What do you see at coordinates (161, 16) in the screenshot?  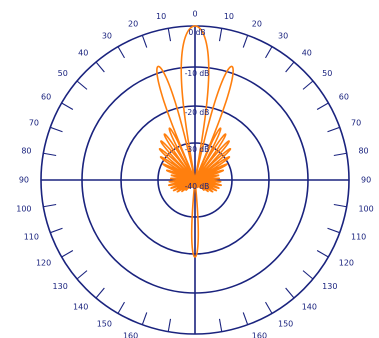 I see `angle-label-left-10: 10` at bounding box center [161, 16].